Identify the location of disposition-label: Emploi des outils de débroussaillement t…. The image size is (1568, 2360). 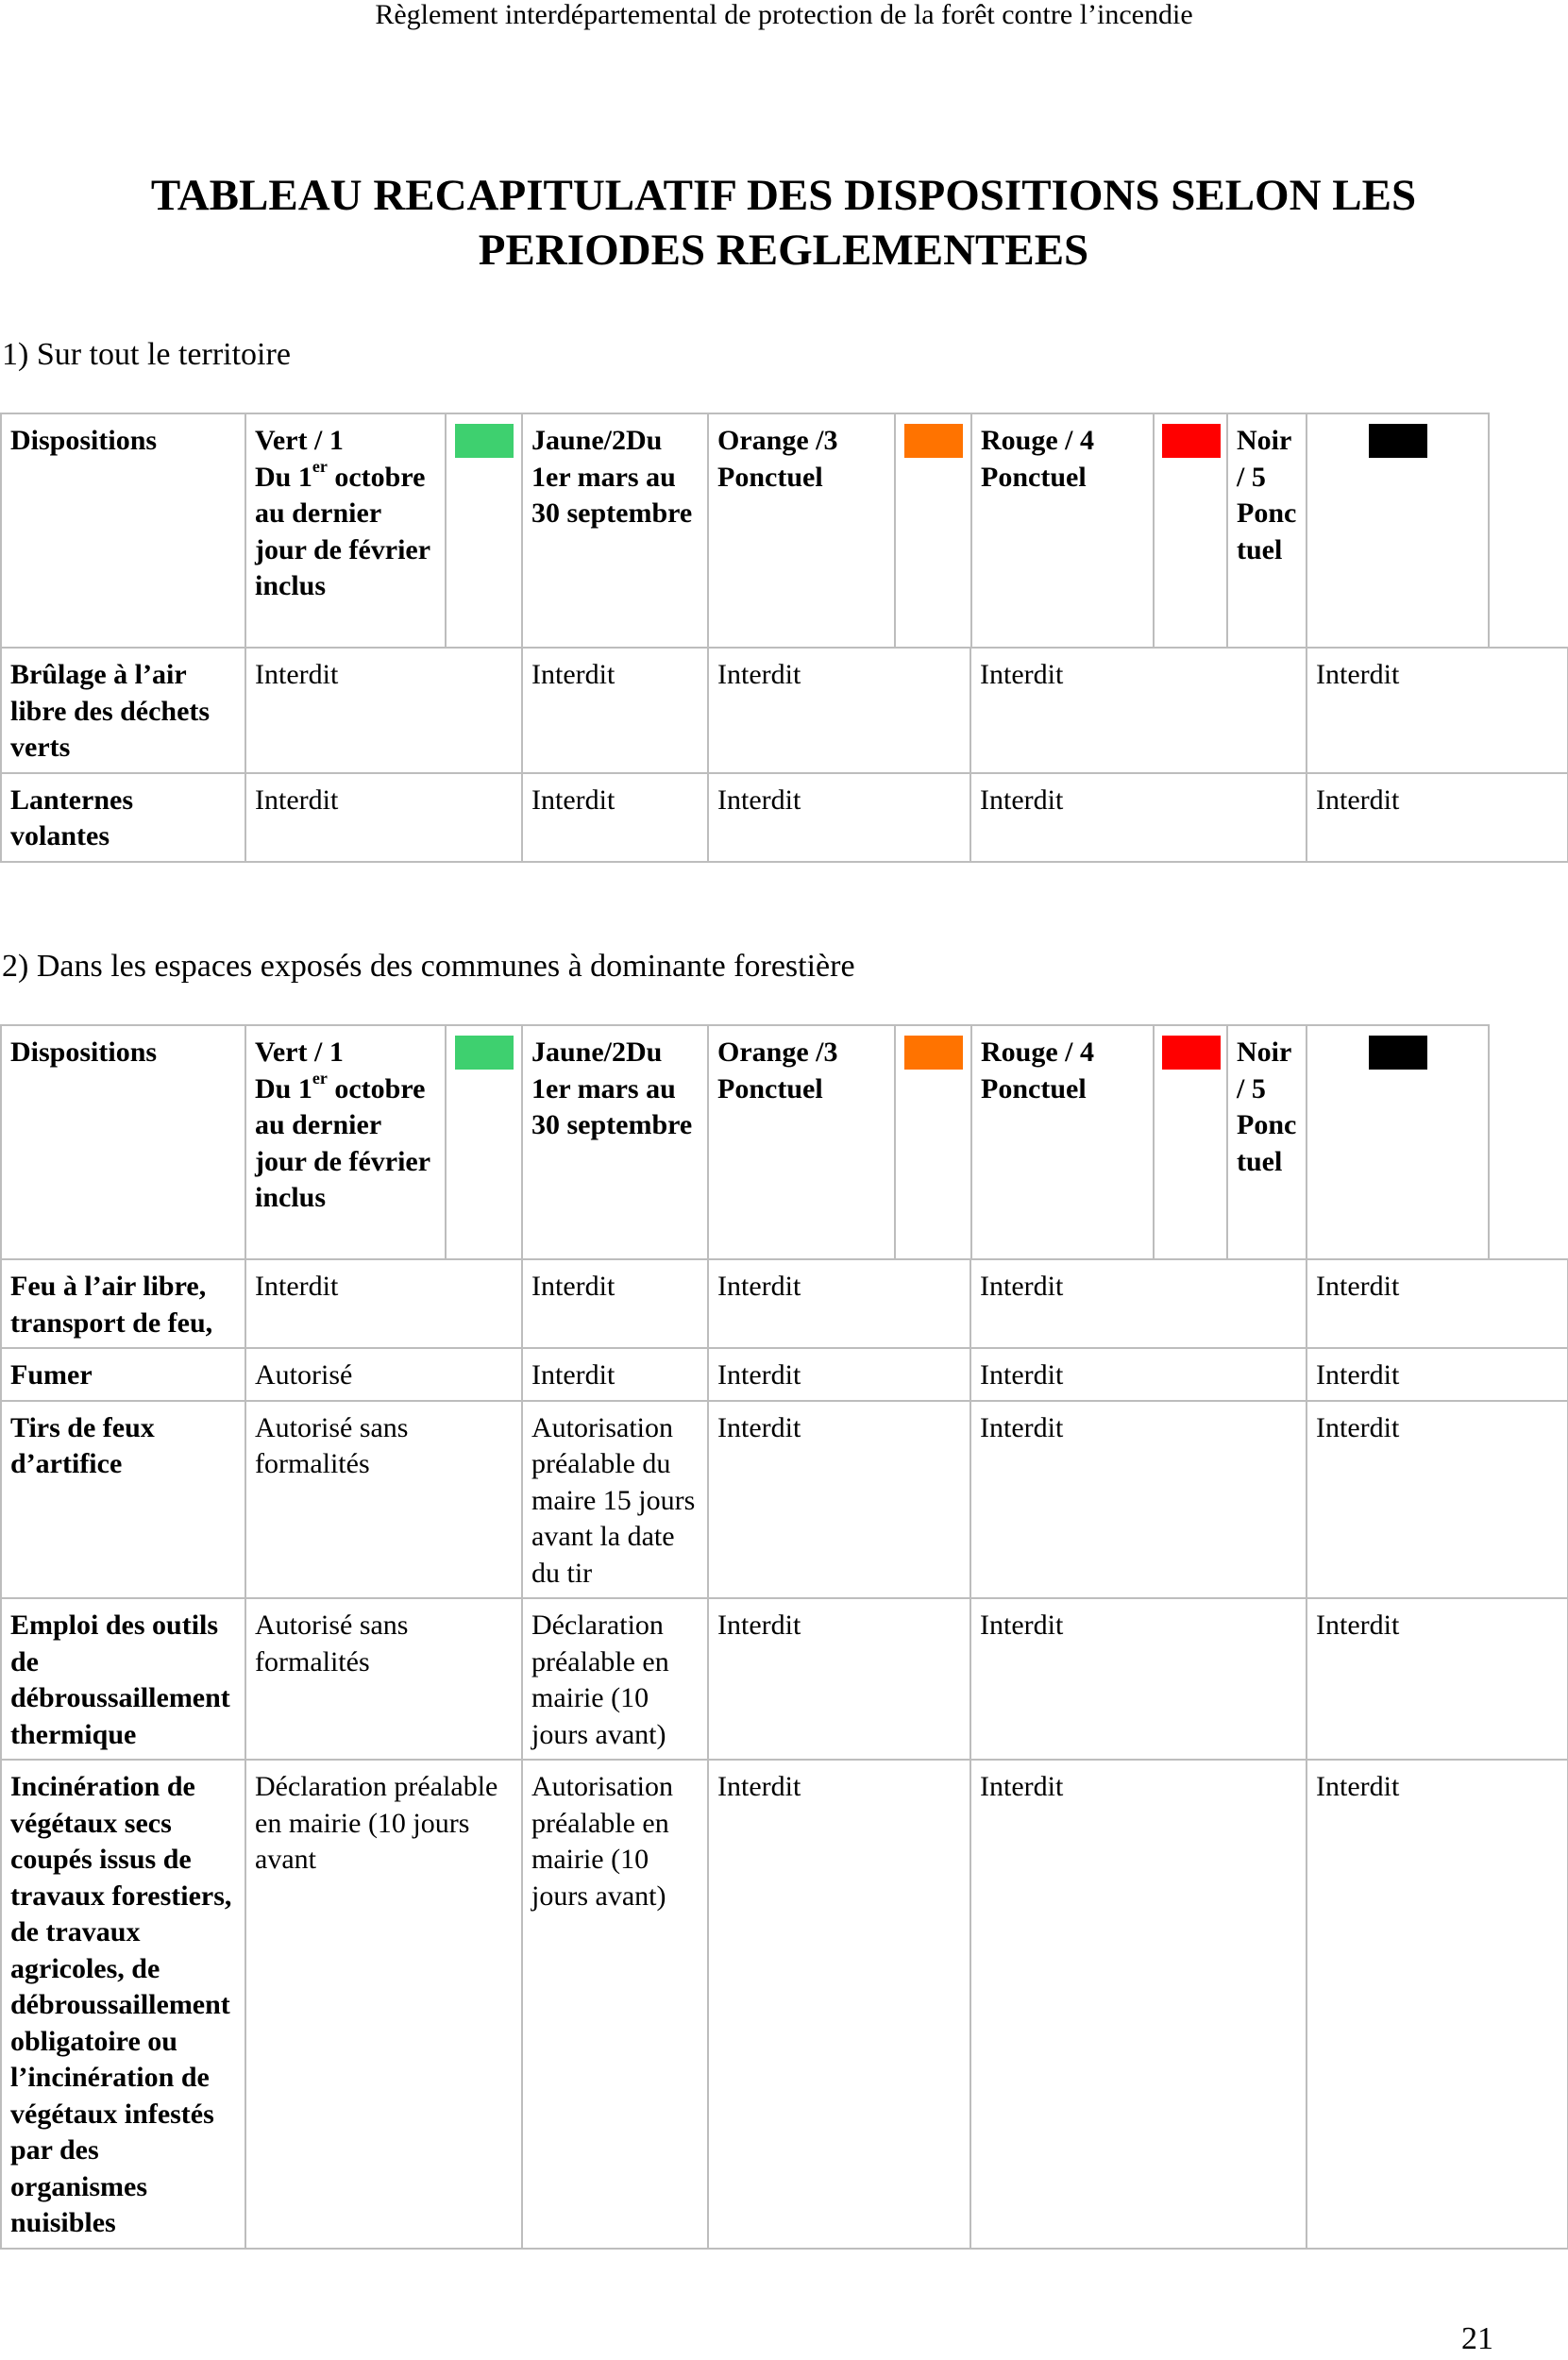
(123, 1679).